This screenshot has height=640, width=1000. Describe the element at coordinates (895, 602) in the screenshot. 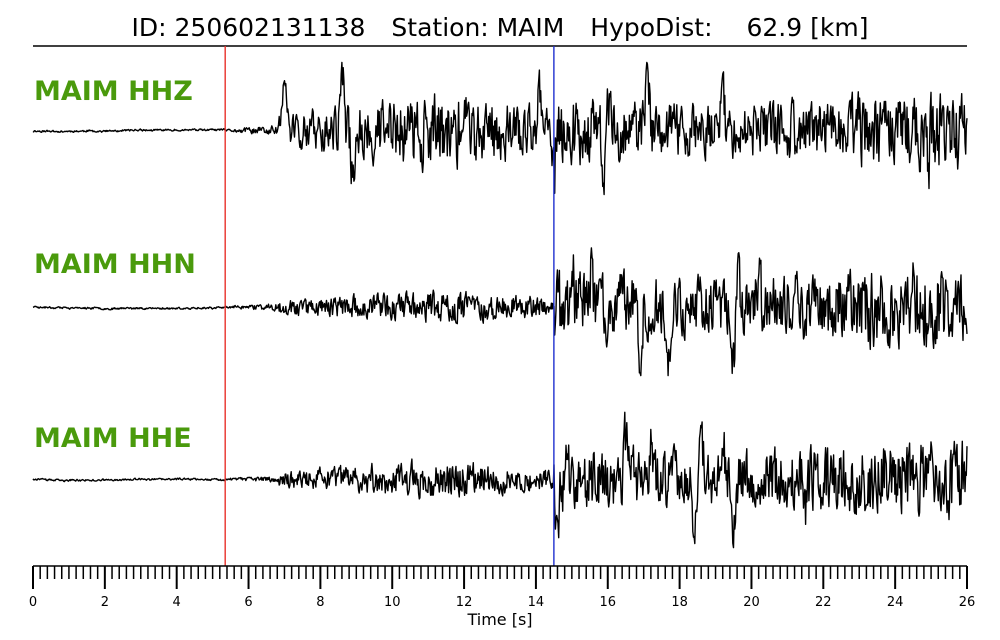

I see `x-tick-label: 24` at that location.